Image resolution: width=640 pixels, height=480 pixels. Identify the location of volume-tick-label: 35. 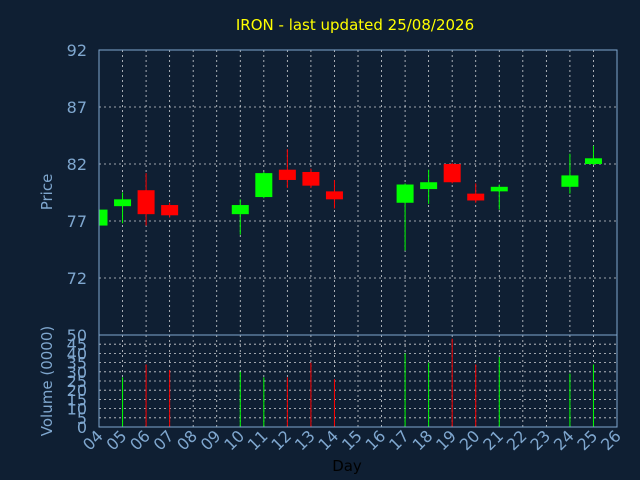
(77, 363).